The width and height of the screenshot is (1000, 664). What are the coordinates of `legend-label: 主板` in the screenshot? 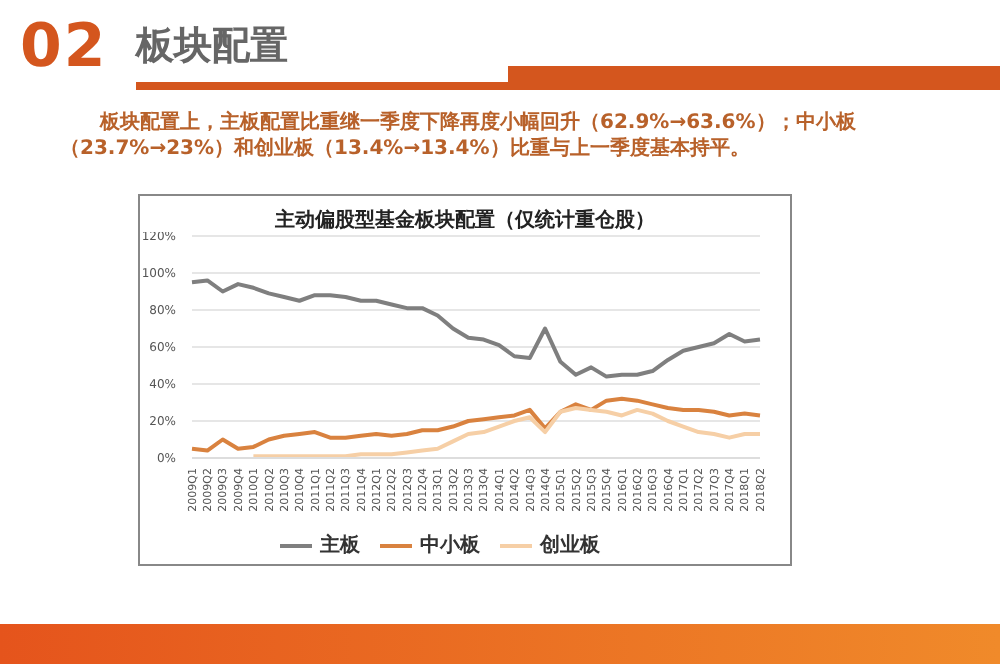 It's located at (340, 546).